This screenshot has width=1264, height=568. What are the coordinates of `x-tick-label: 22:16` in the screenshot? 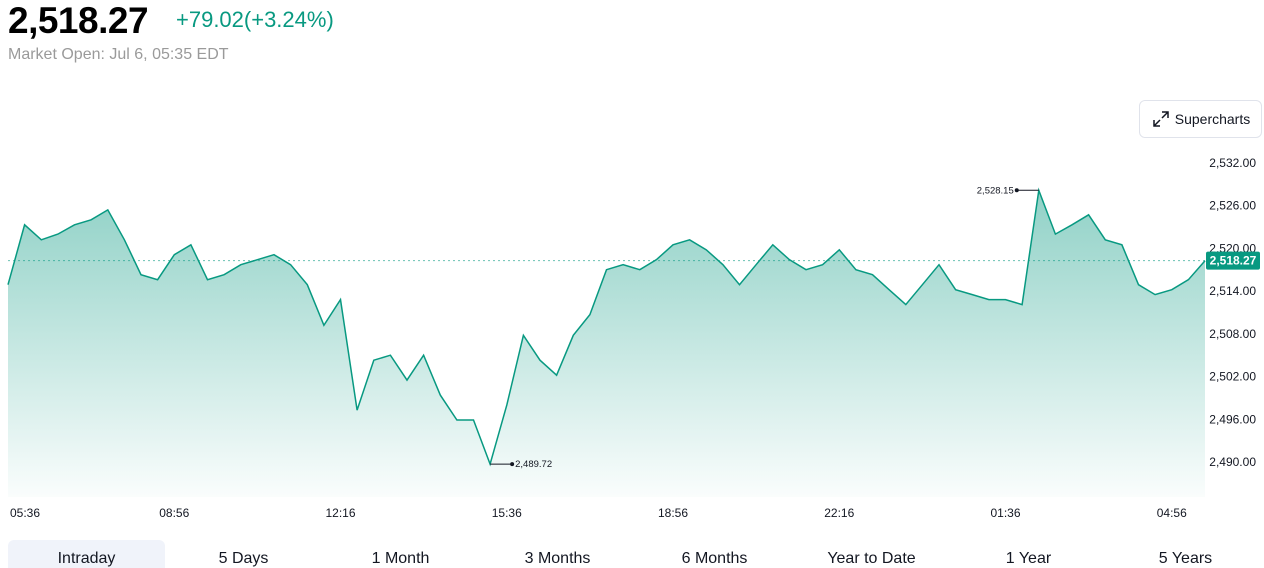 It's located at (839, 513).